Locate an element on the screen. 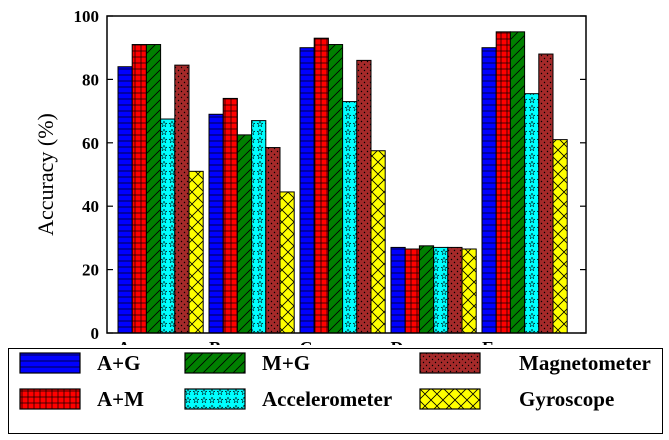  bar-a-m-d is located at coordinates (412, 291).